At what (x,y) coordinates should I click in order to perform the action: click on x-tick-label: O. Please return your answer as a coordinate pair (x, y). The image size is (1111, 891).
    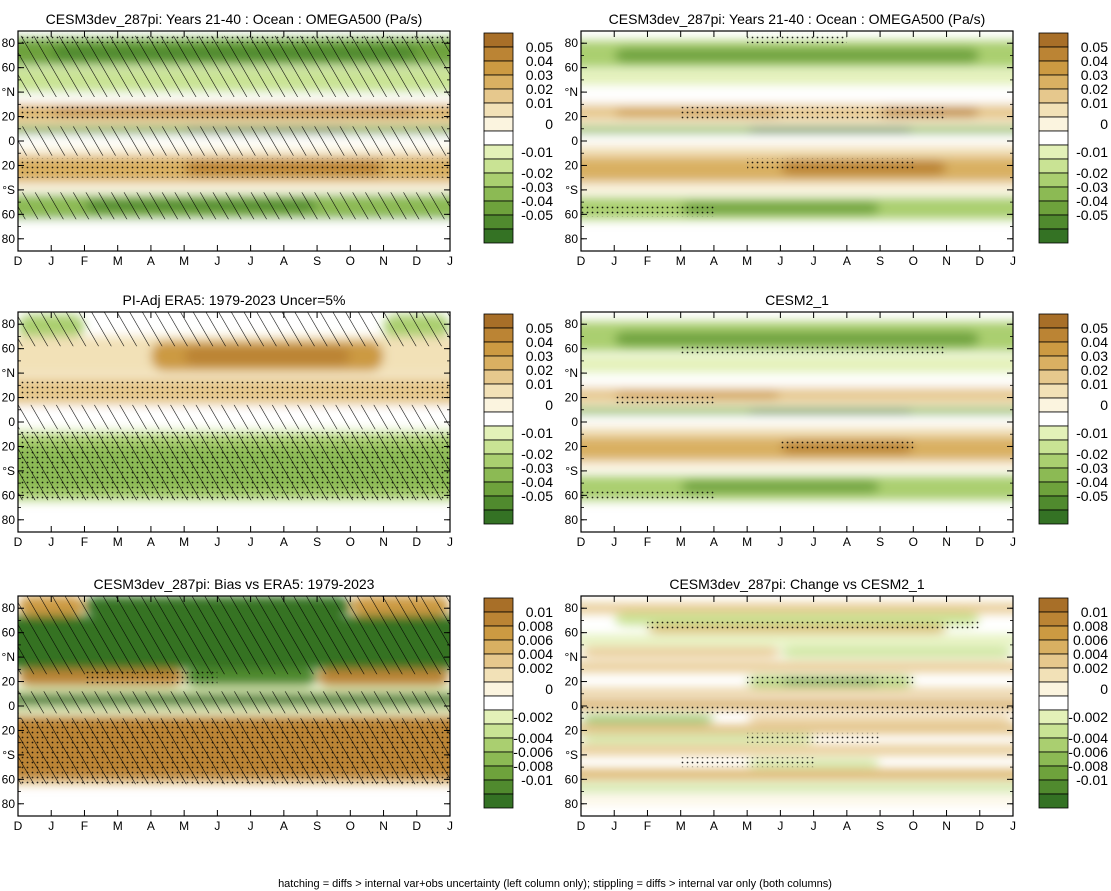
    Looking at the image, I should click on (913, 261).